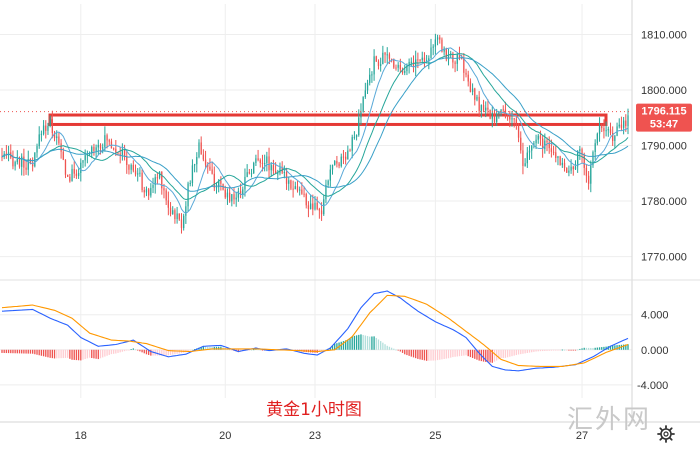  I want to click on countdown-label: 53:47, so click(664, 125).